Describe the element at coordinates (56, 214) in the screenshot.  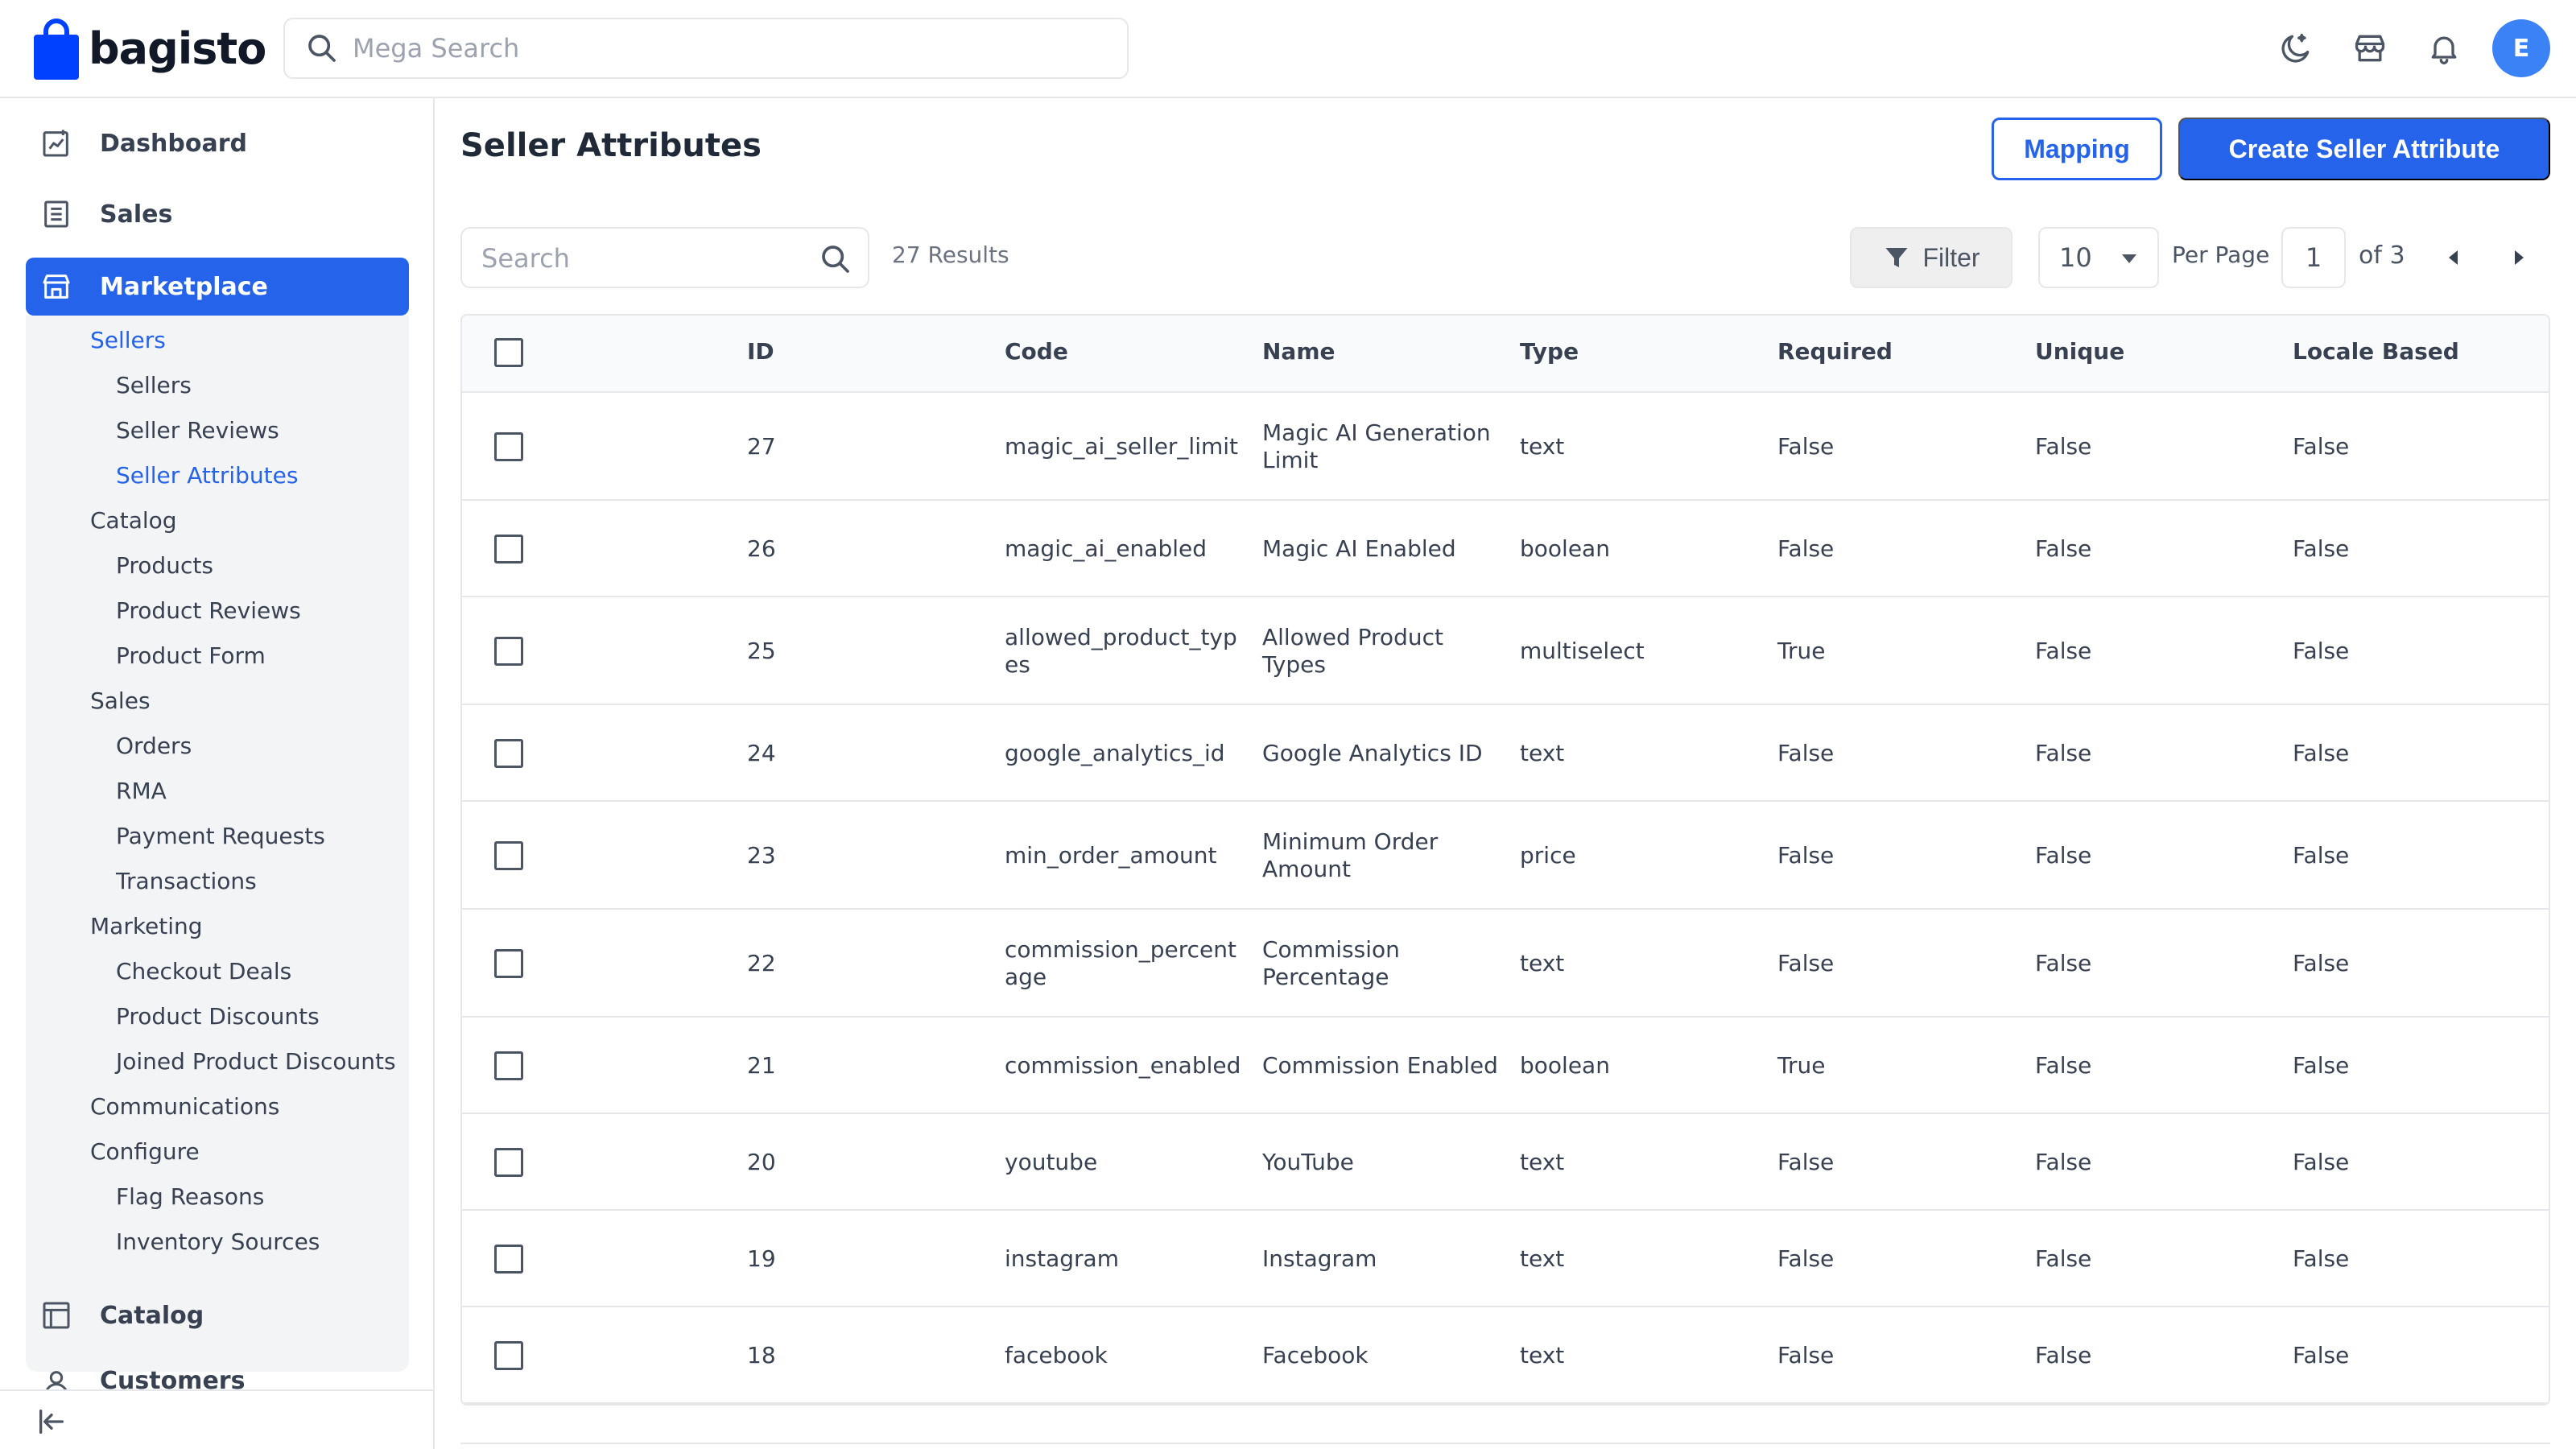
I see `receipt-icon` at that location.